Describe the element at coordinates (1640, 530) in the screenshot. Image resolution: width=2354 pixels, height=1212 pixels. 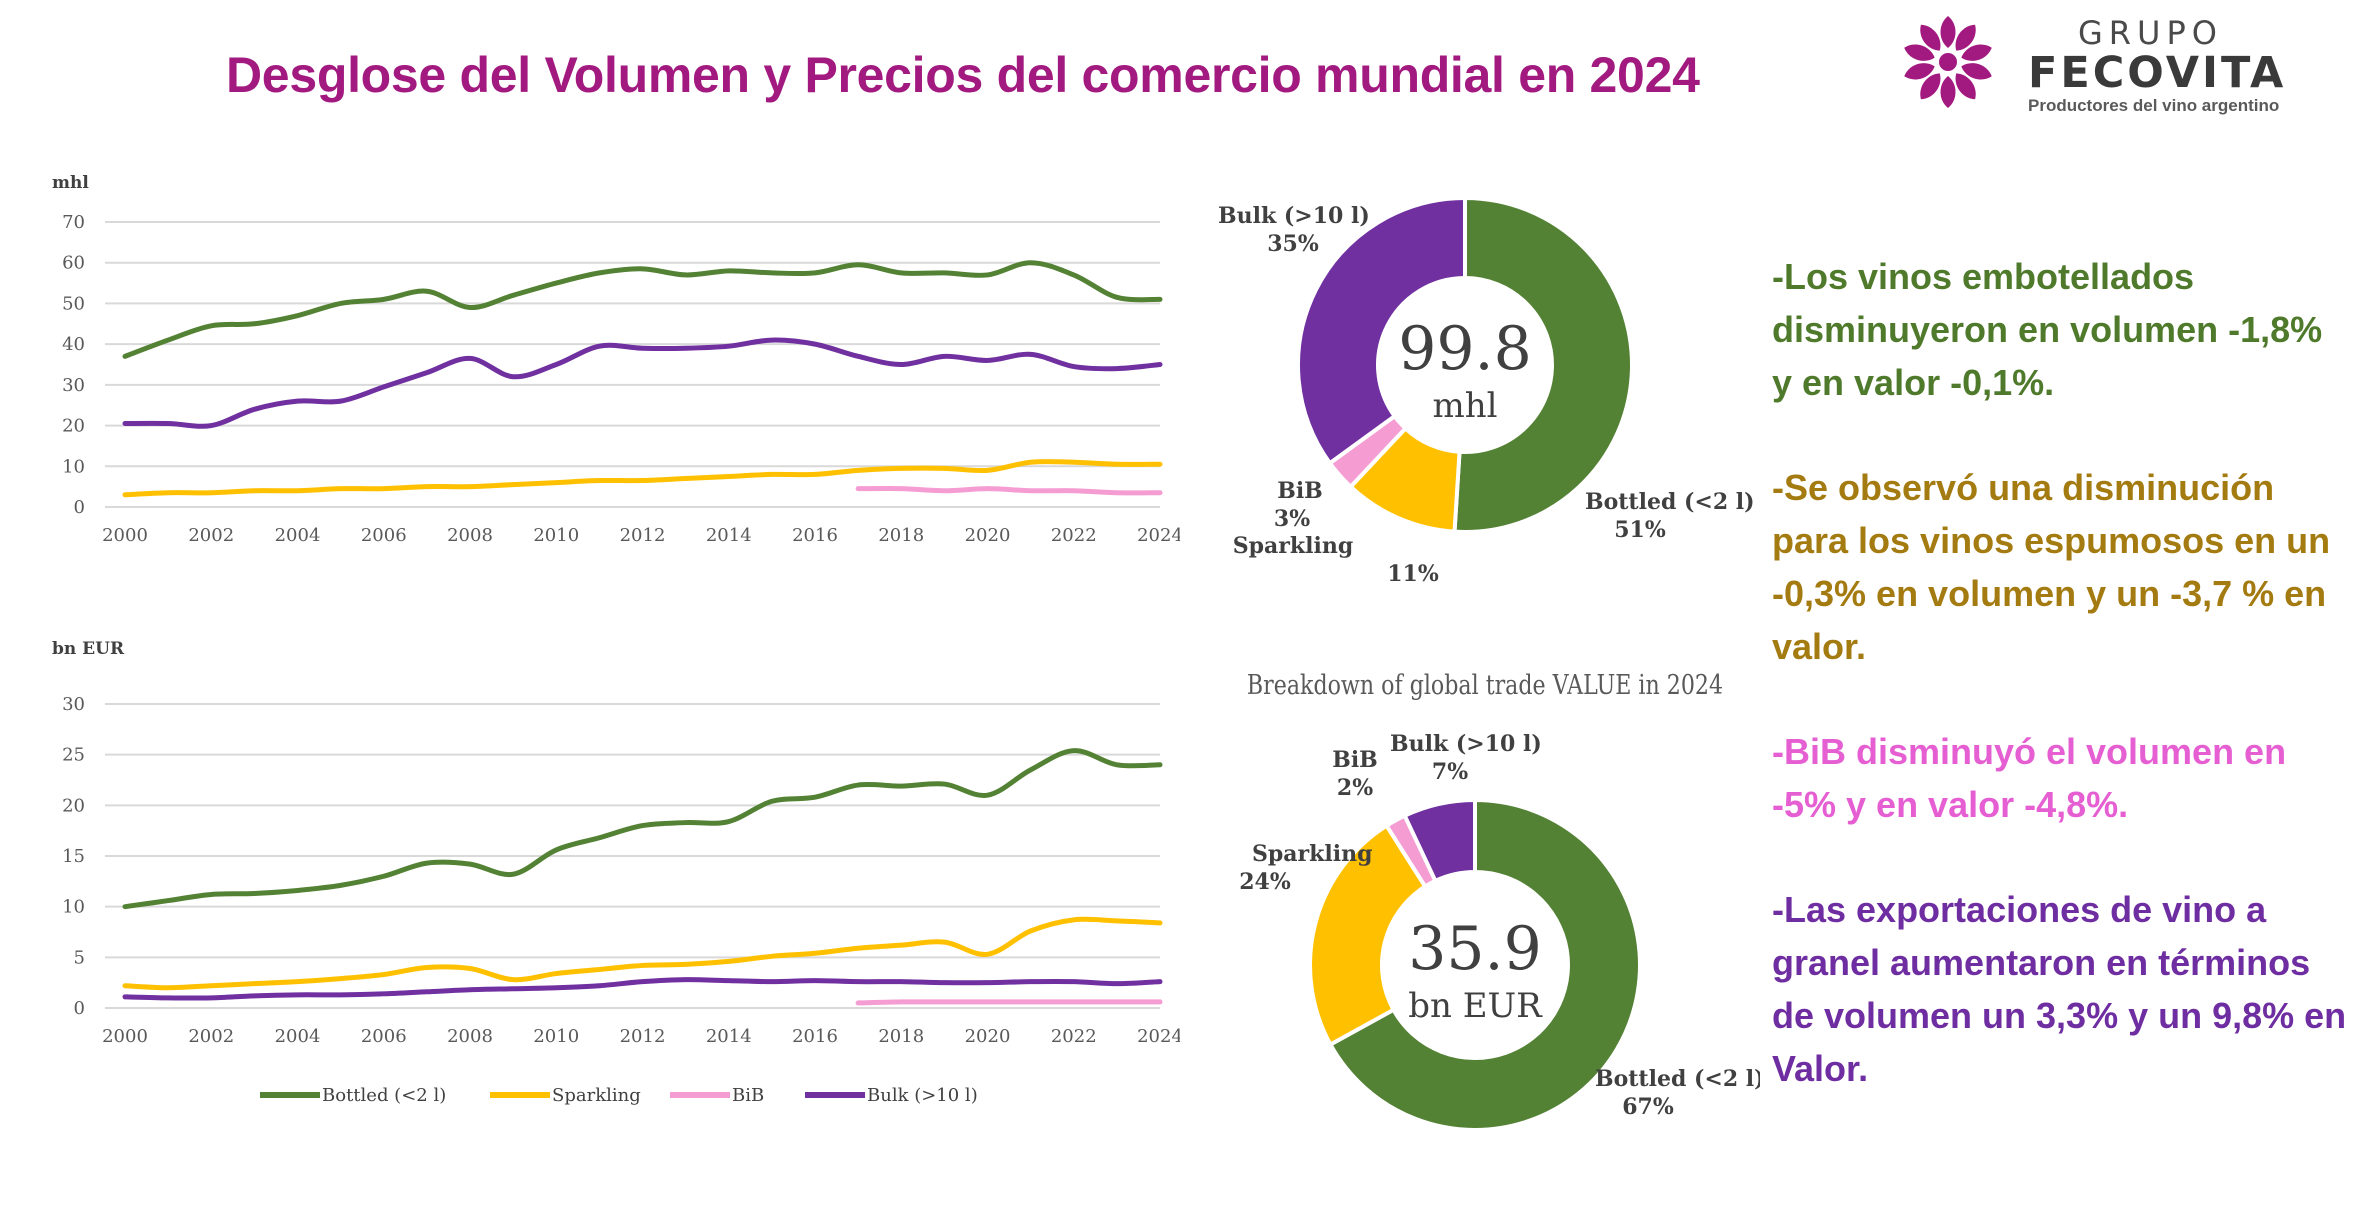
I see `slice-percent-bottled-2-l: 51%` at that location.